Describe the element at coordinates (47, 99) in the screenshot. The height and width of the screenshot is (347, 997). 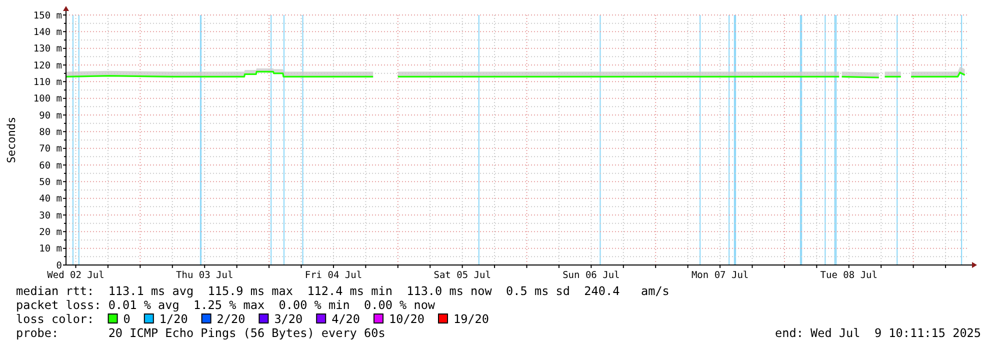
I see `y-tick-label: 100 m` at that location.